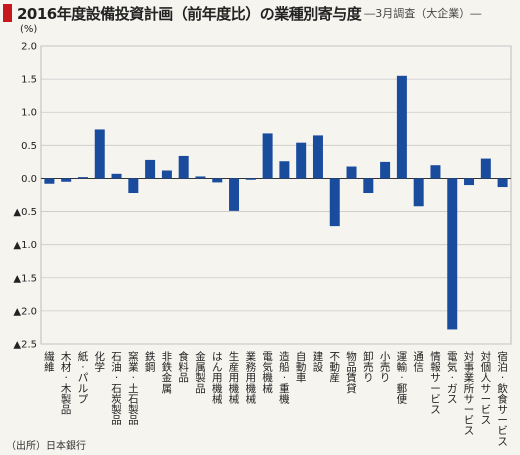  I want to click on x-tick-label: 窯業·土石製品, so click(133, 388).